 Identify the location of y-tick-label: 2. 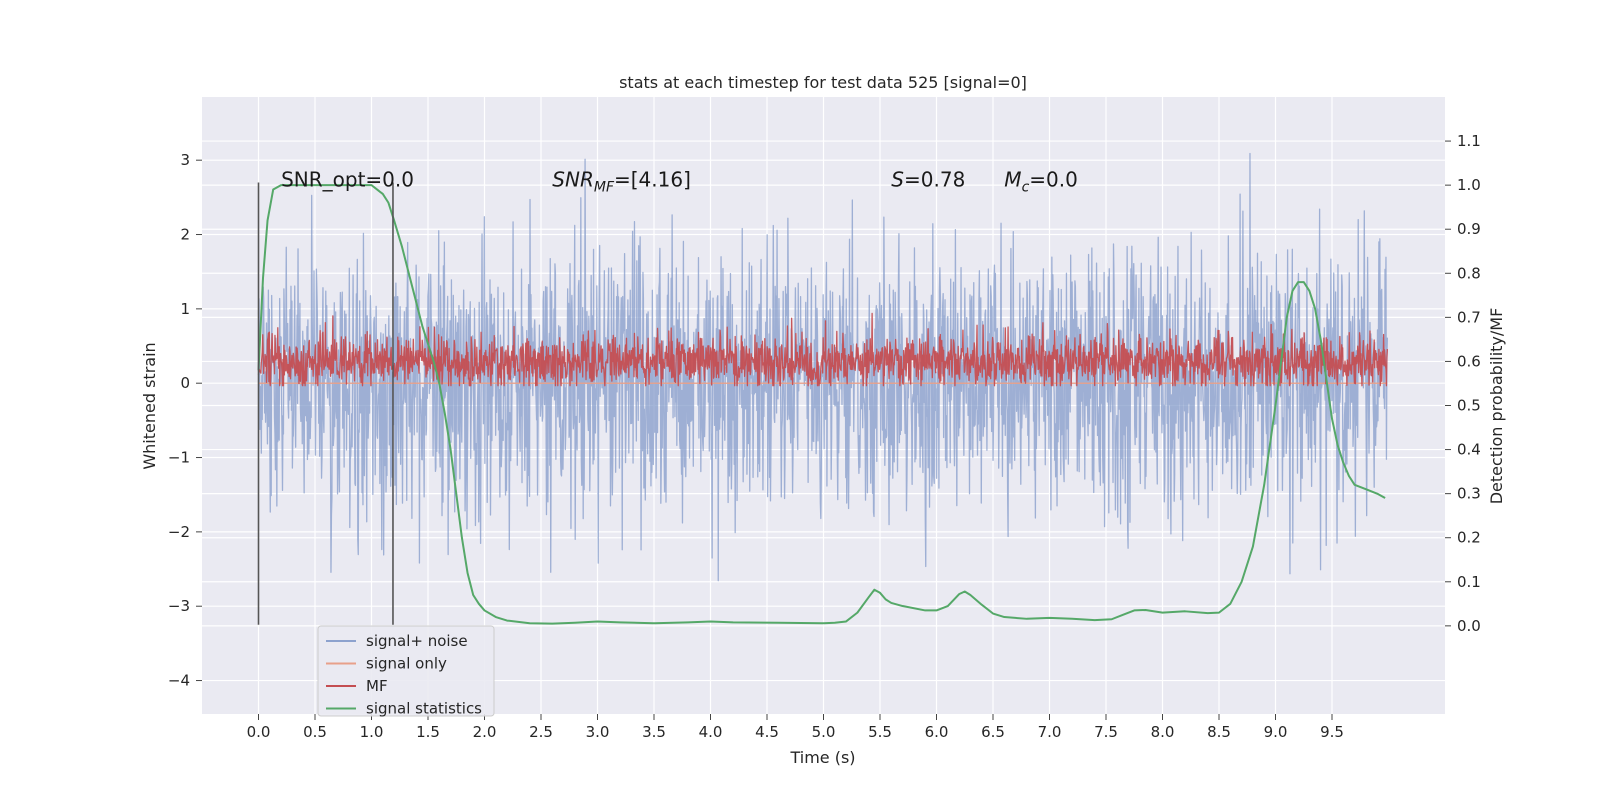
(185, 235).